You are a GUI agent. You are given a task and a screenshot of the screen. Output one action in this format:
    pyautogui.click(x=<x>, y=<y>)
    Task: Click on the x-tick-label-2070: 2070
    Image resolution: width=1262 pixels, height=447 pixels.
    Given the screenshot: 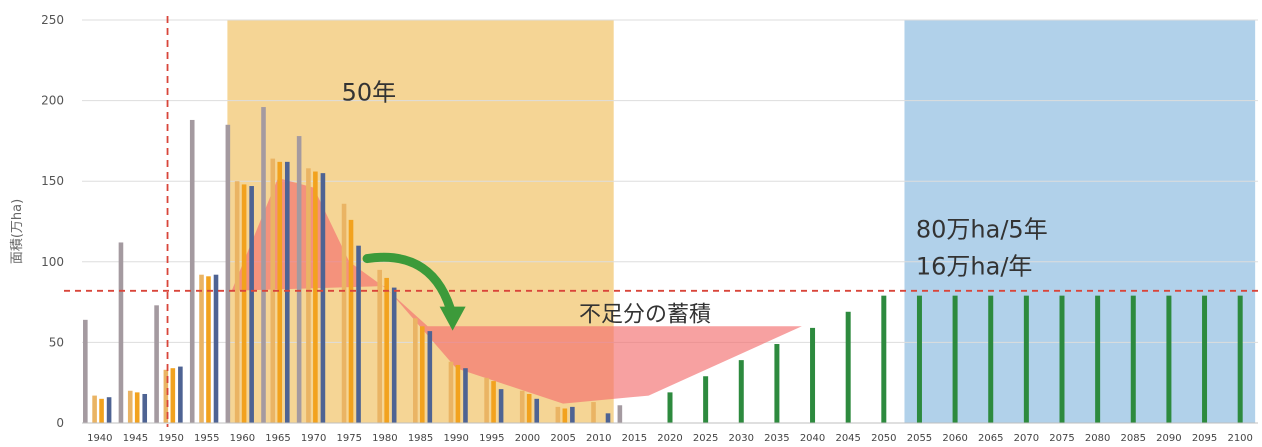 What is the action you would take?
    pyautogui.click(x=1026, y=438)
    